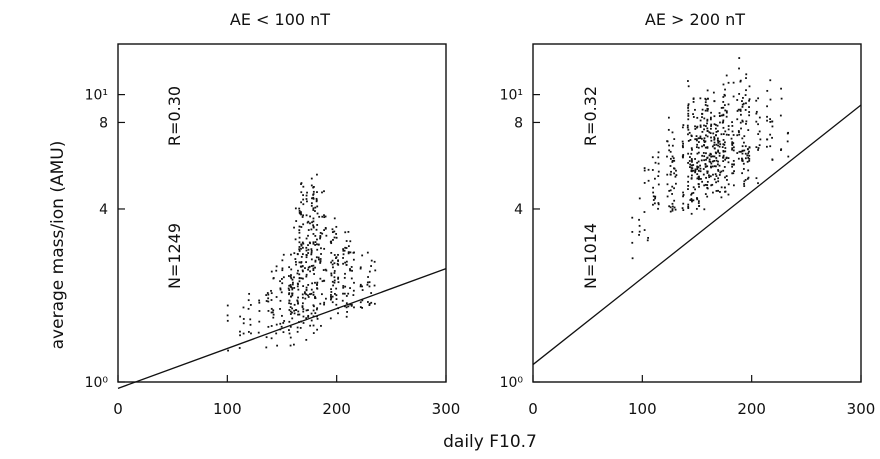 Image resolution: width=880 pixels, height=459 pixels. Describe the element at coordinates (751, 409) in the screenshot. I see `x-tick-label: 200` at that location.